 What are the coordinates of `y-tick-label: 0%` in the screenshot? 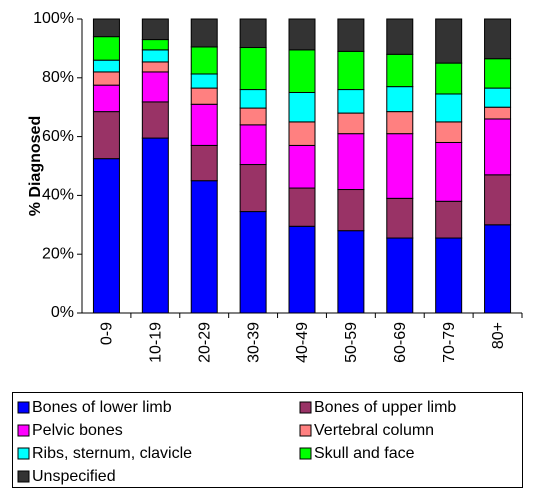 It's located at (62, 312).